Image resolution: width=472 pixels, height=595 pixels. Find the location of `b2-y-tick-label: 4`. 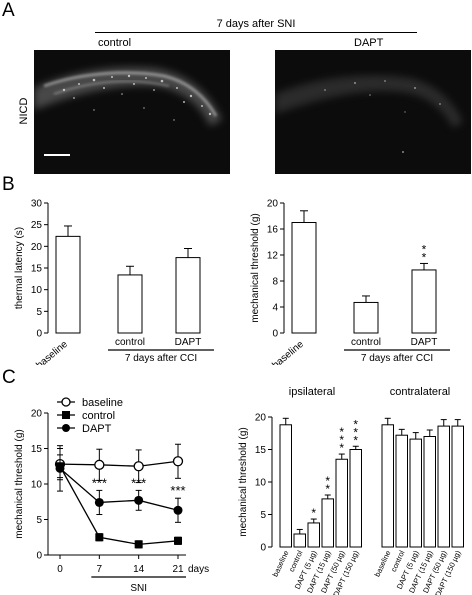

b2-y-tick-label: 4 is located at coordinates (275, 308).